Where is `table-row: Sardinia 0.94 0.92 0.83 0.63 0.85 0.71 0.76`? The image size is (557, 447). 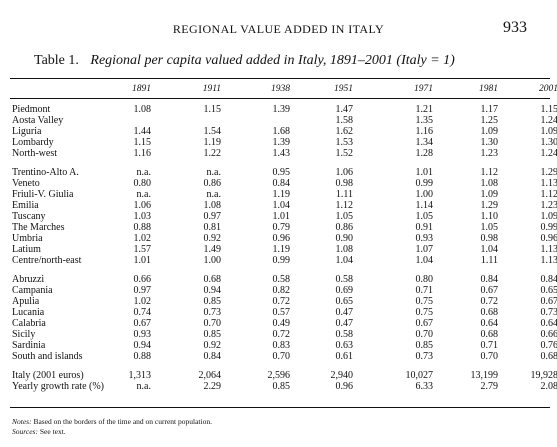
table-row: Sardinia 0.94 0.92 0.83 0.63 0.85 0.71 0.76 is located at coordinates (278, 345).